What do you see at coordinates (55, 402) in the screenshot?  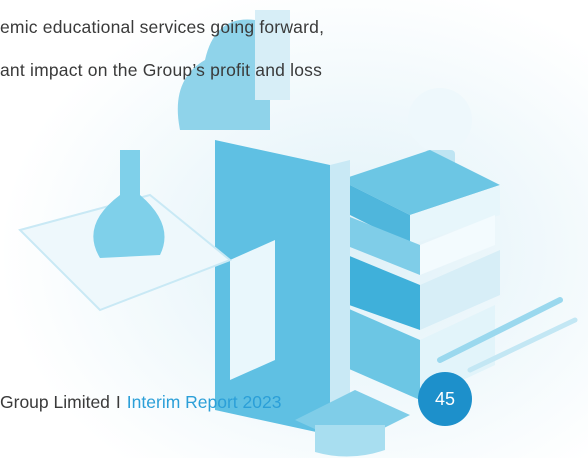 I see `footer-company: Group Limited` at bounding box center [55, 402].